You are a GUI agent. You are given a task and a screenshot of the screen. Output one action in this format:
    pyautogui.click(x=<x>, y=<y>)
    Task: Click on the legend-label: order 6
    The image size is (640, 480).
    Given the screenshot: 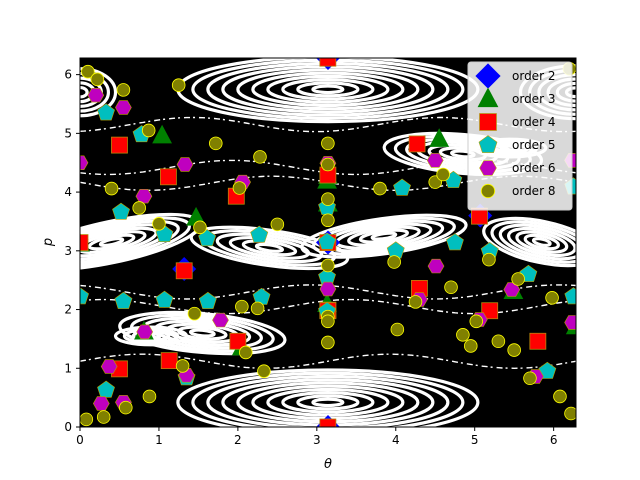 What is the action you would take?
    pyautogui.click(x=533, y=168)
    